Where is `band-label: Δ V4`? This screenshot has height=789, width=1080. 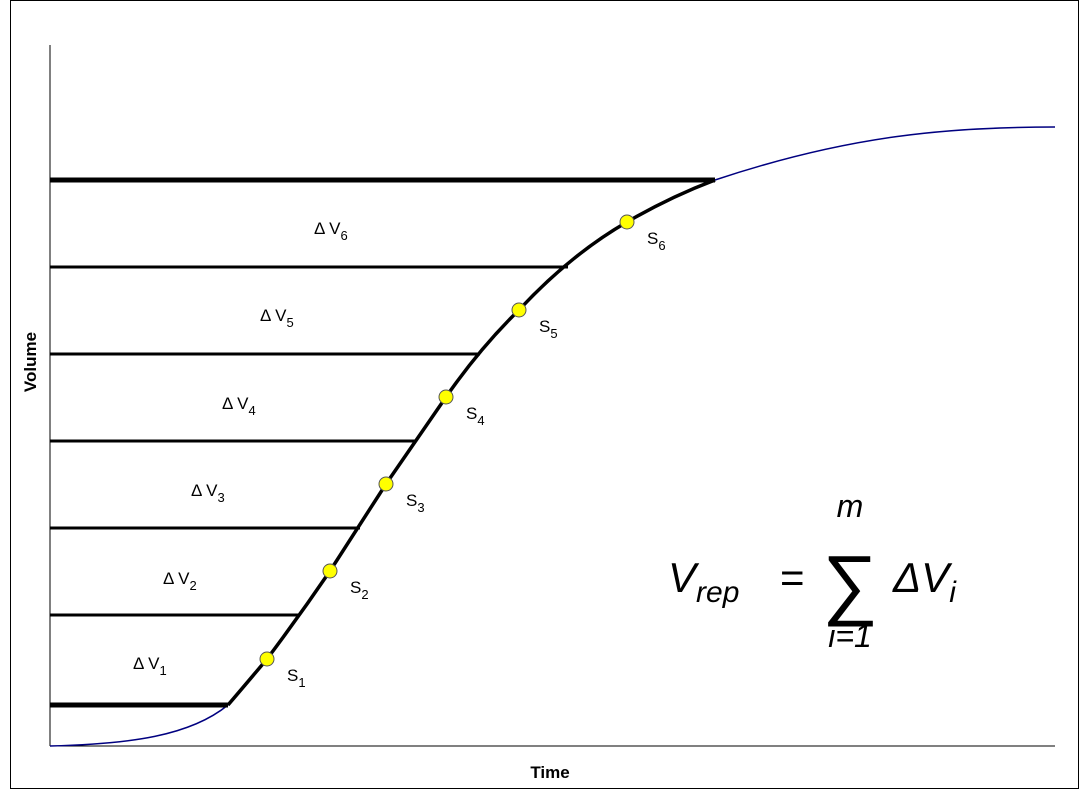 band-label: Δ V4 is located at coordinates (239, 406).